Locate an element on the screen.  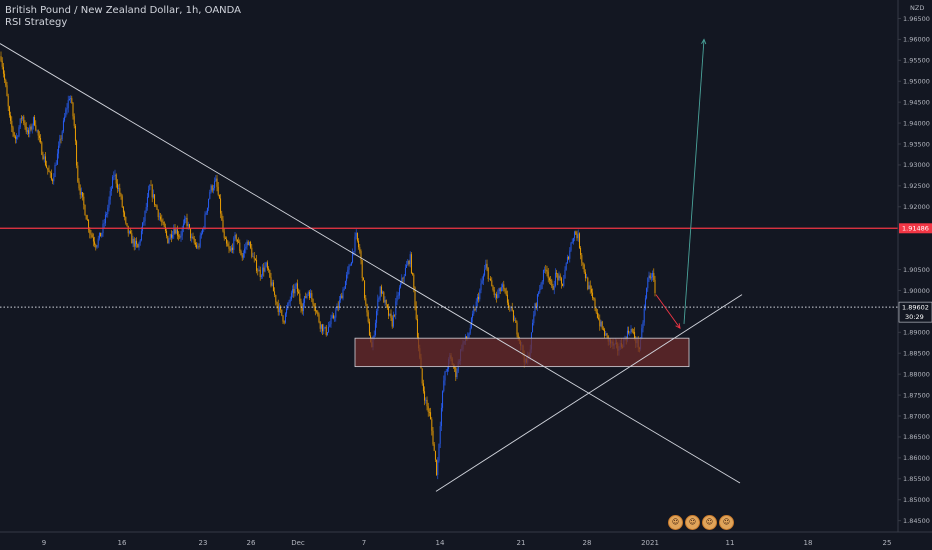
y-tick-label: 1.87000 is located at coordinates (916, 416).